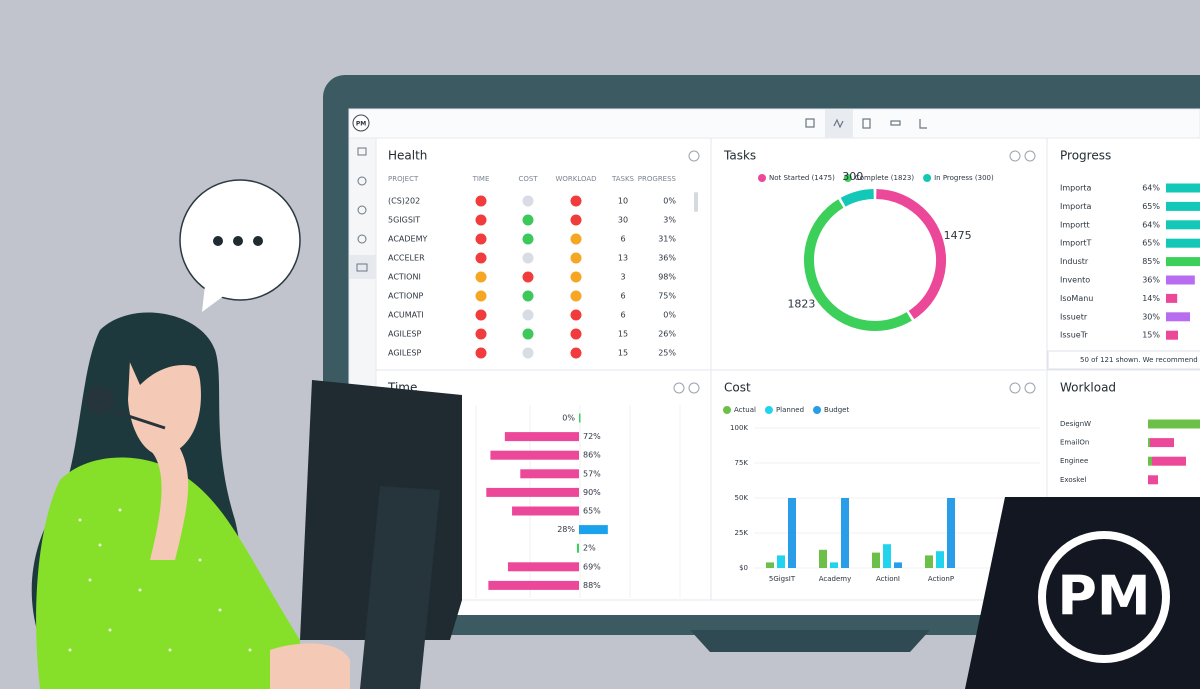 The width and height of the screenshot is (1200, 689). Describe the element at coordinates (592, 566) in the screenshot. I see `time-label: 69%` at that location.